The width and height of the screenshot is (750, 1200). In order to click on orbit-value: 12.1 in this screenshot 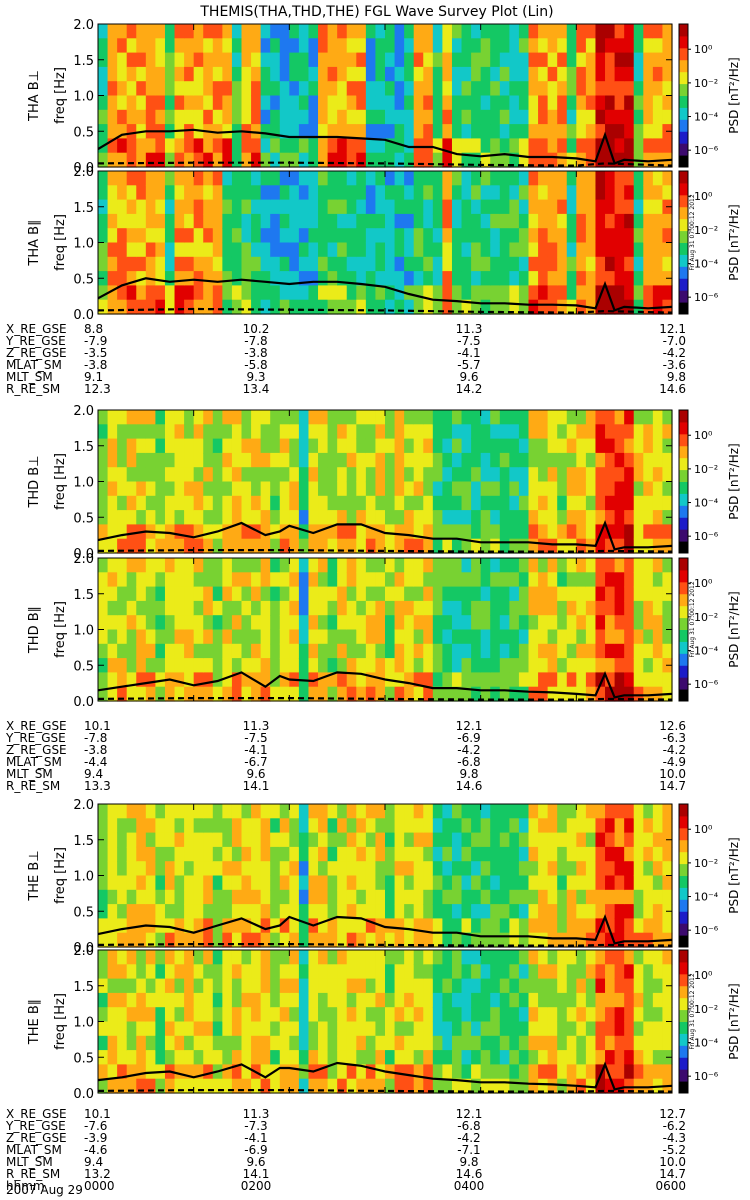, I will do `click(469, 1114)`.